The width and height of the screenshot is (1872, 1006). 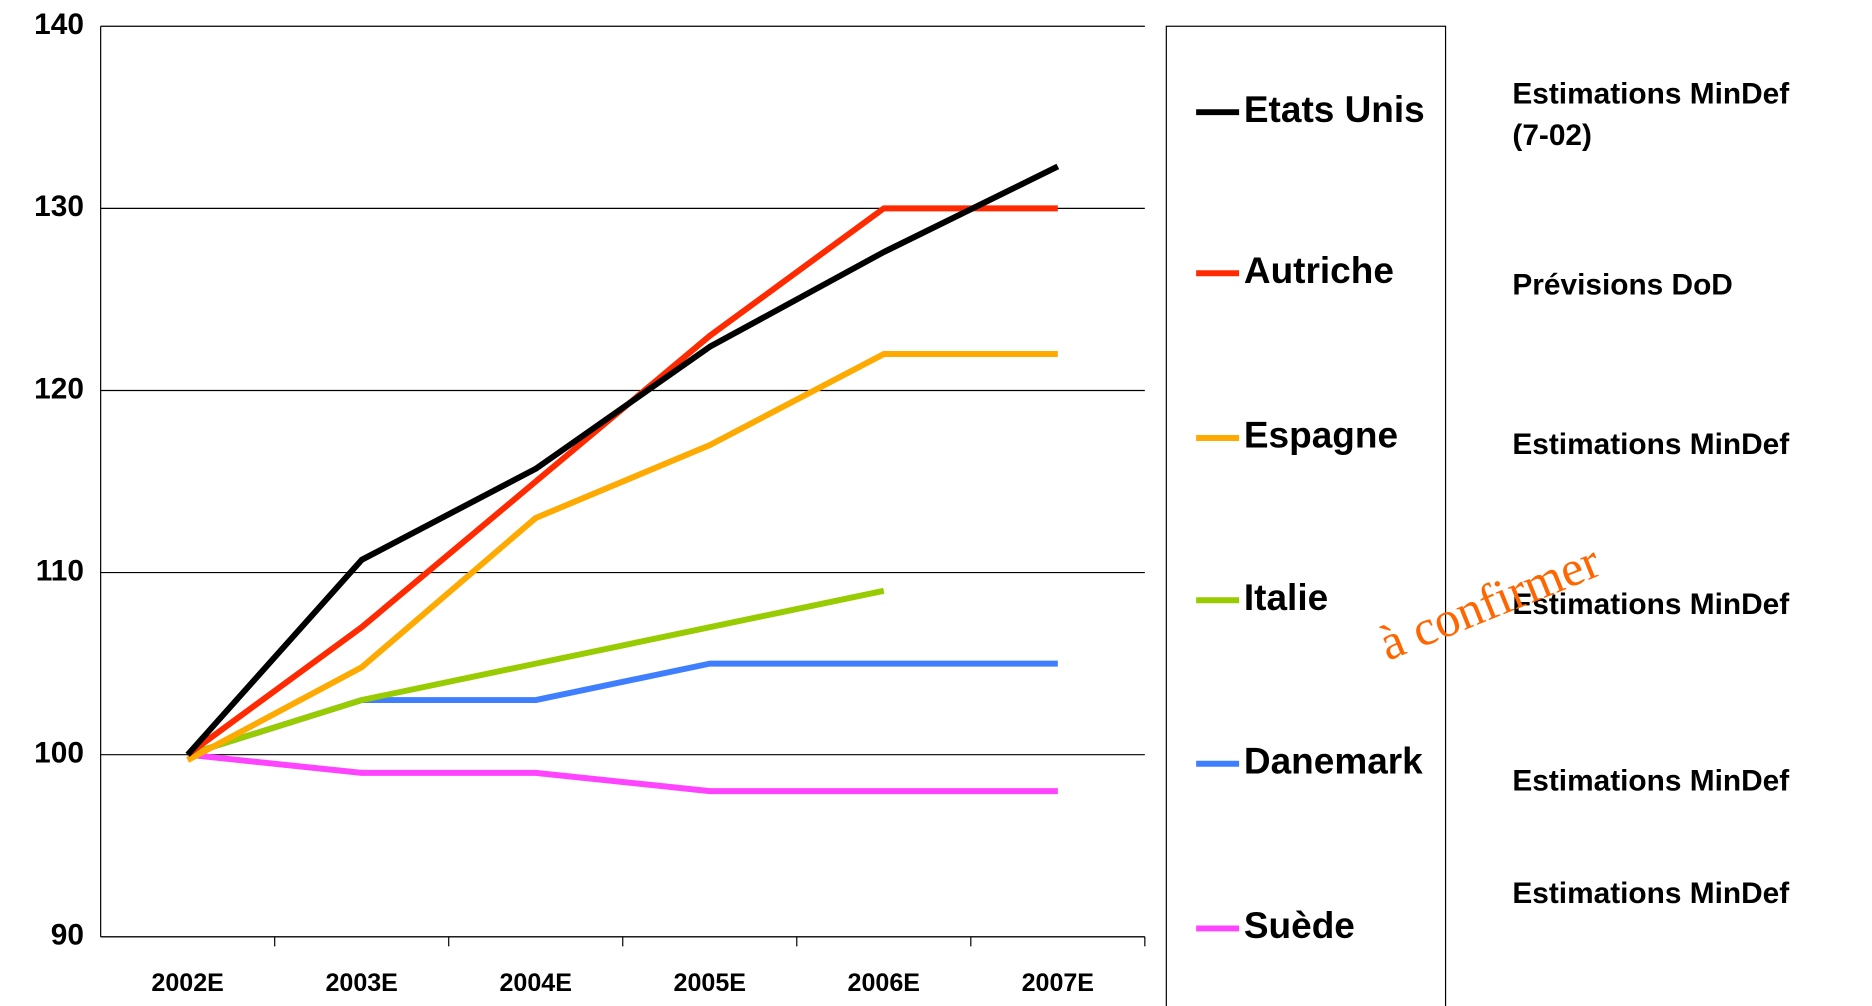 What do you see at coordinates (1622, 284) in the screenshot?
I see `annotation: Prévisions DoD` at bounding box center [1622, 284].